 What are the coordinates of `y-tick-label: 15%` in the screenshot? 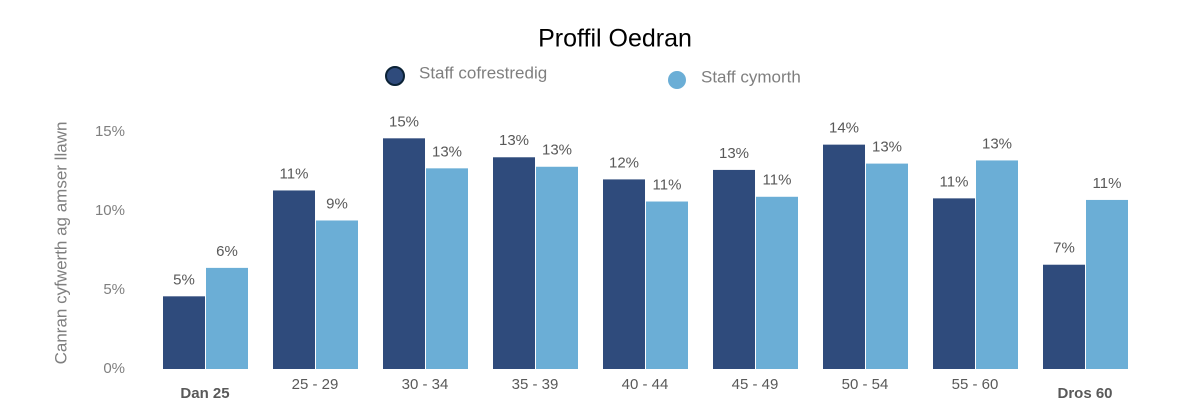 It's located at (110, 131).